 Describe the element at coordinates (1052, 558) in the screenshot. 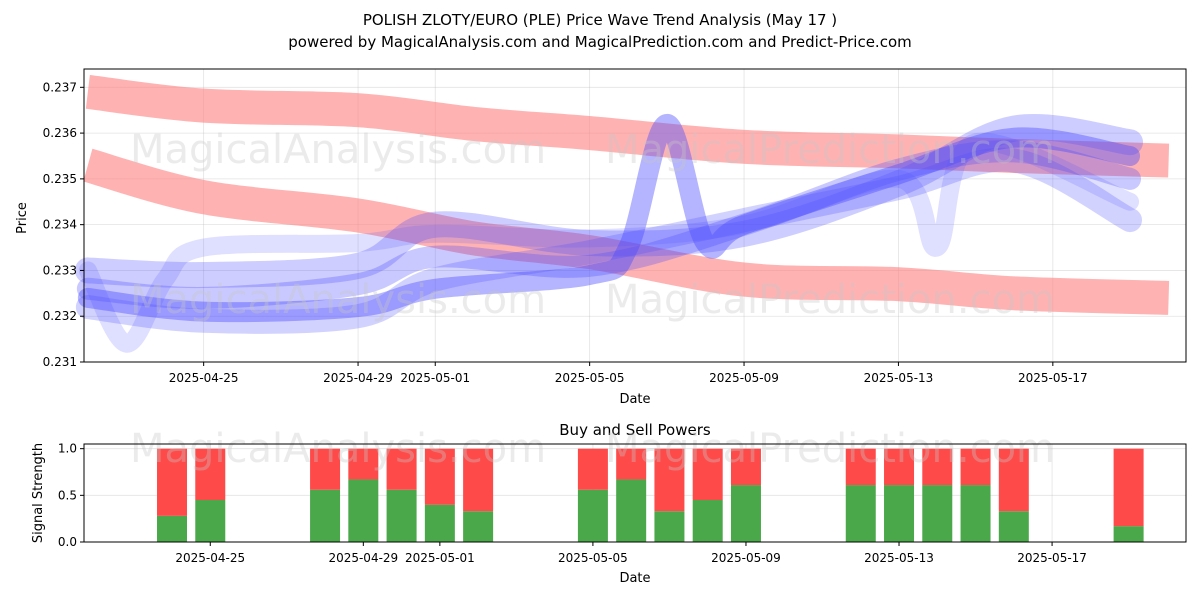

I see `signal-x-tick-label: 2025-05-17` at that location.